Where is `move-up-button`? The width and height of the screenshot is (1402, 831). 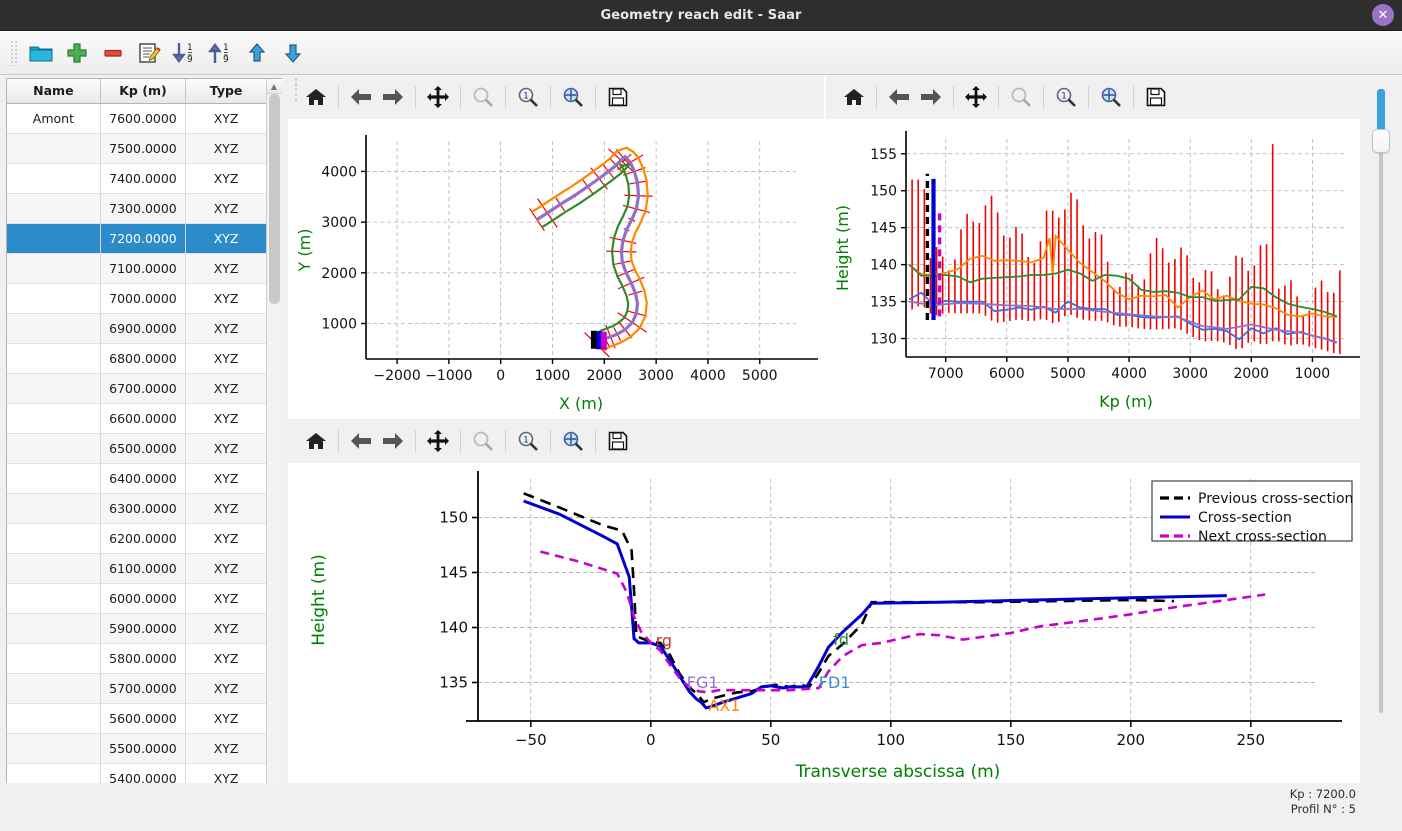
move-up-button is located at coordinates (257, 53).